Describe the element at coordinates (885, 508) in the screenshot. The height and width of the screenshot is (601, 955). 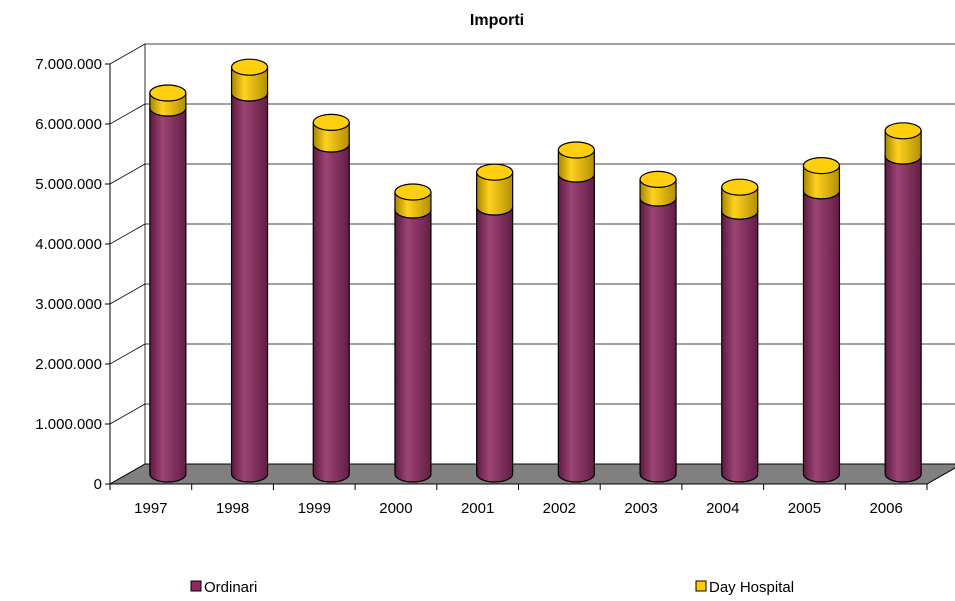
I see `x-tick-label: 2006` at that location.